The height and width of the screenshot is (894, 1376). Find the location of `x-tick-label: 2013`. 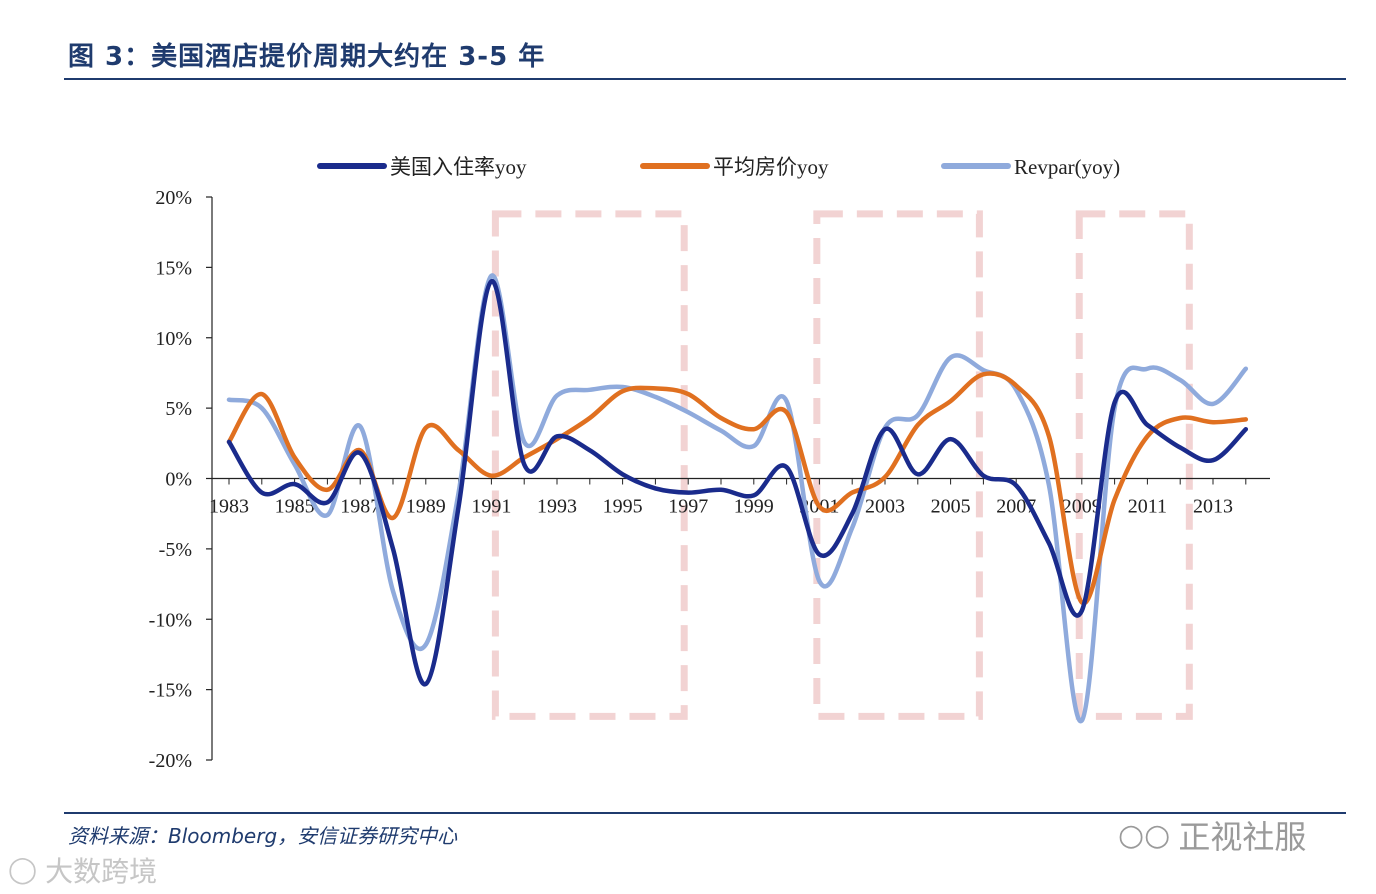

x-tick-label: 2013 is located at coordinates (1213, 507).